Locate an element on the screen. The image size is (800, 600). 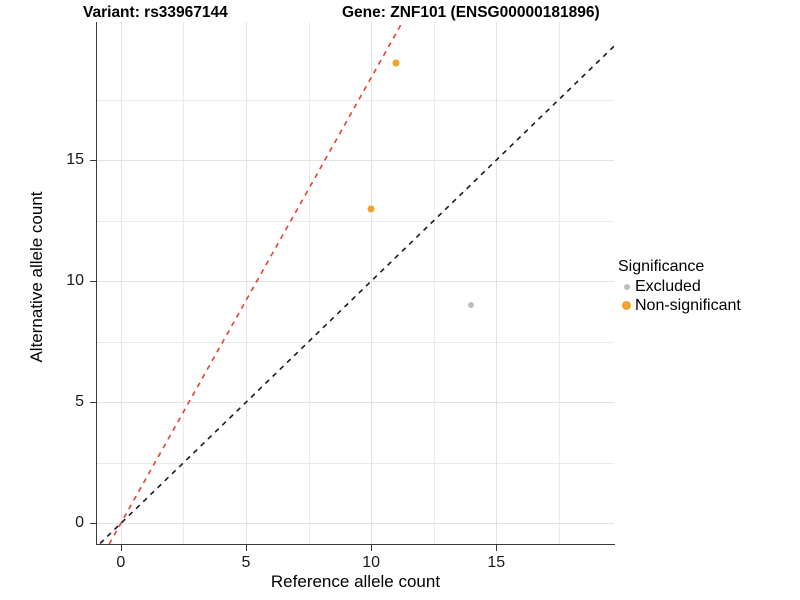
y-tick-label: 15 is located at coordinates (75, 160).